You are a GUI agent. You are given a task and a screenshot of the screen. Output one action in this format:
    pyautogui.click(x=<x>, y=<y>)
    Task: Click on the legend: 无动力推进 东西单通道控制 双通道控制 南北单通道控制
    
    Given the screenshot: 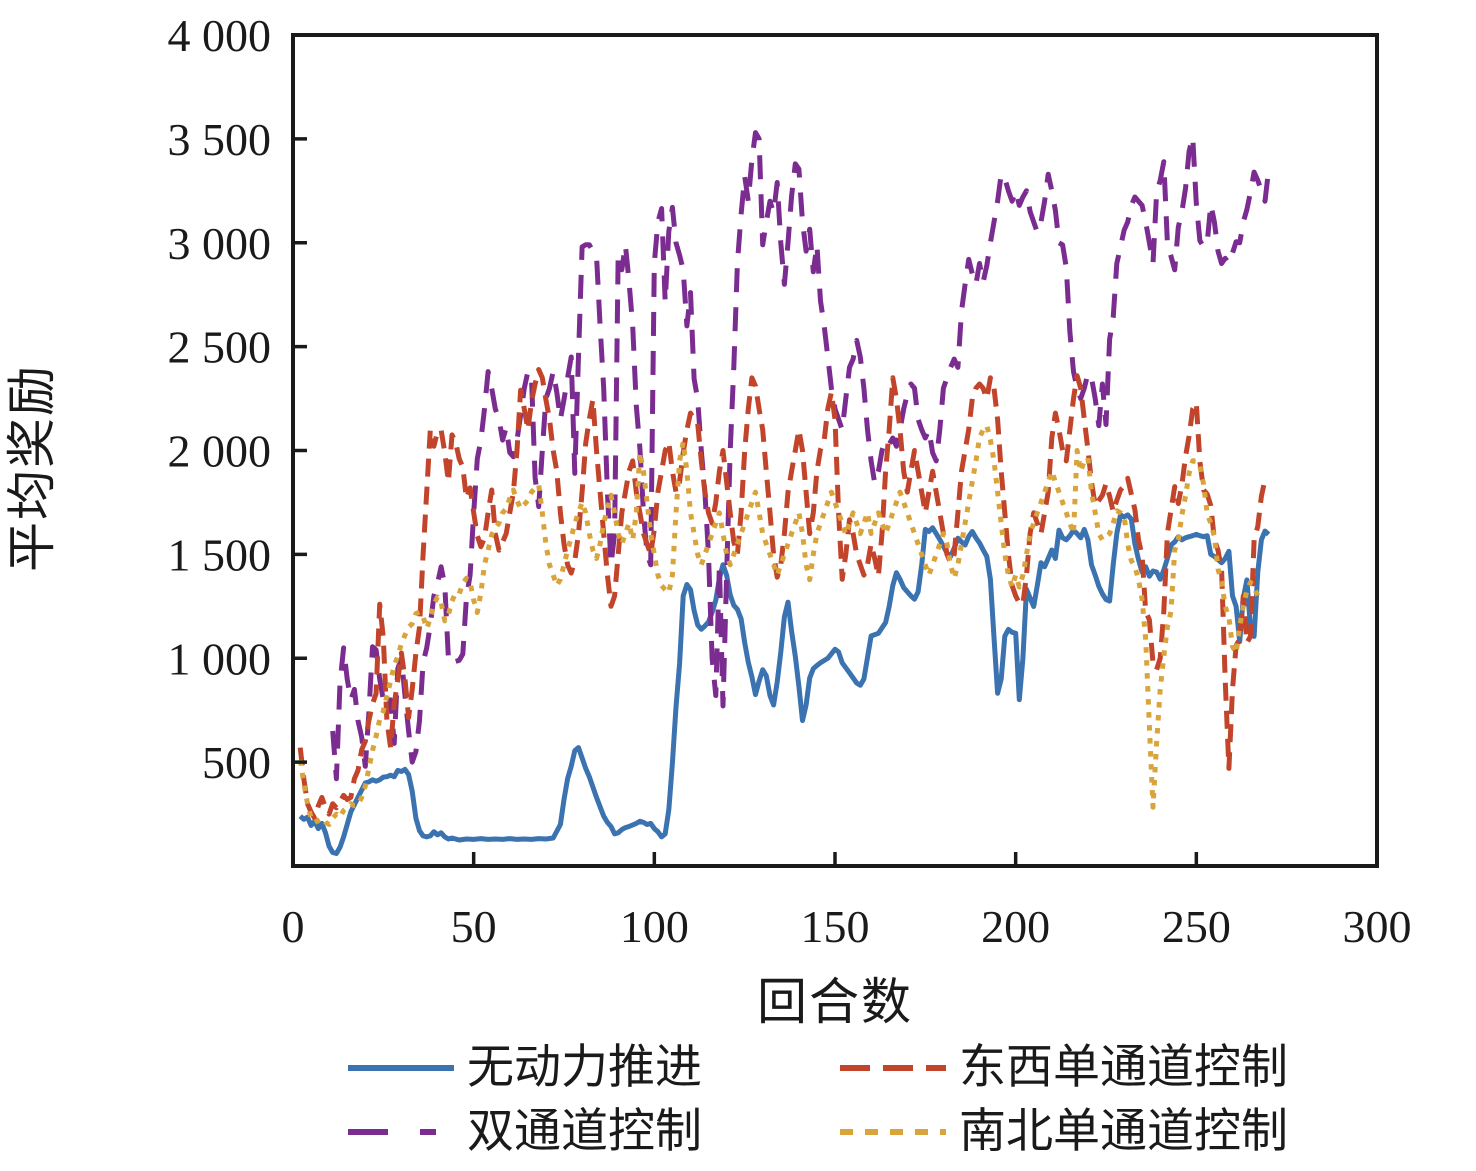 What is the action you would take?
    pyautogui.click(x=845, y=1100)
    